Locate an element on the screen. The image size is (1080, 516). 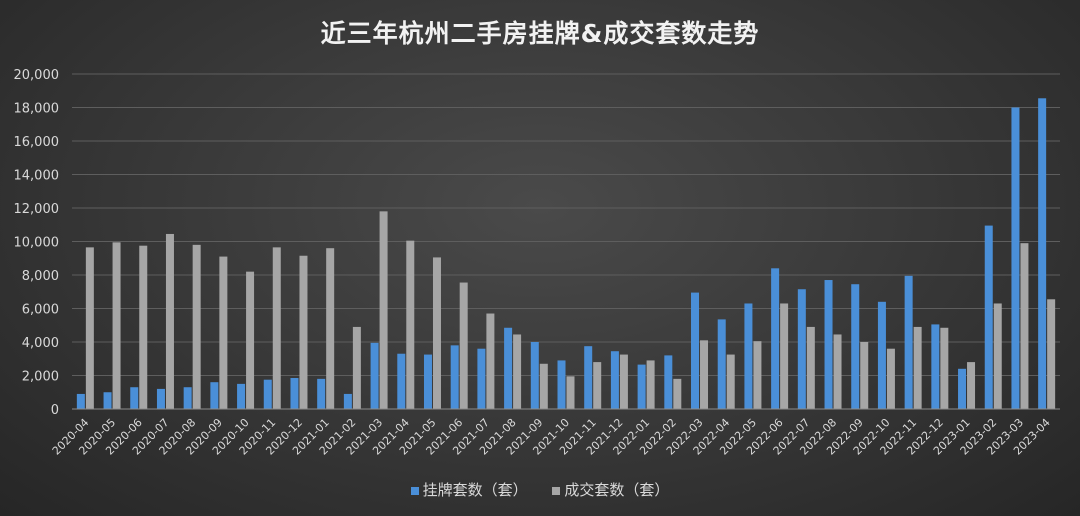
y-tick-label: 18,000 is located at coordinates (37, 109).